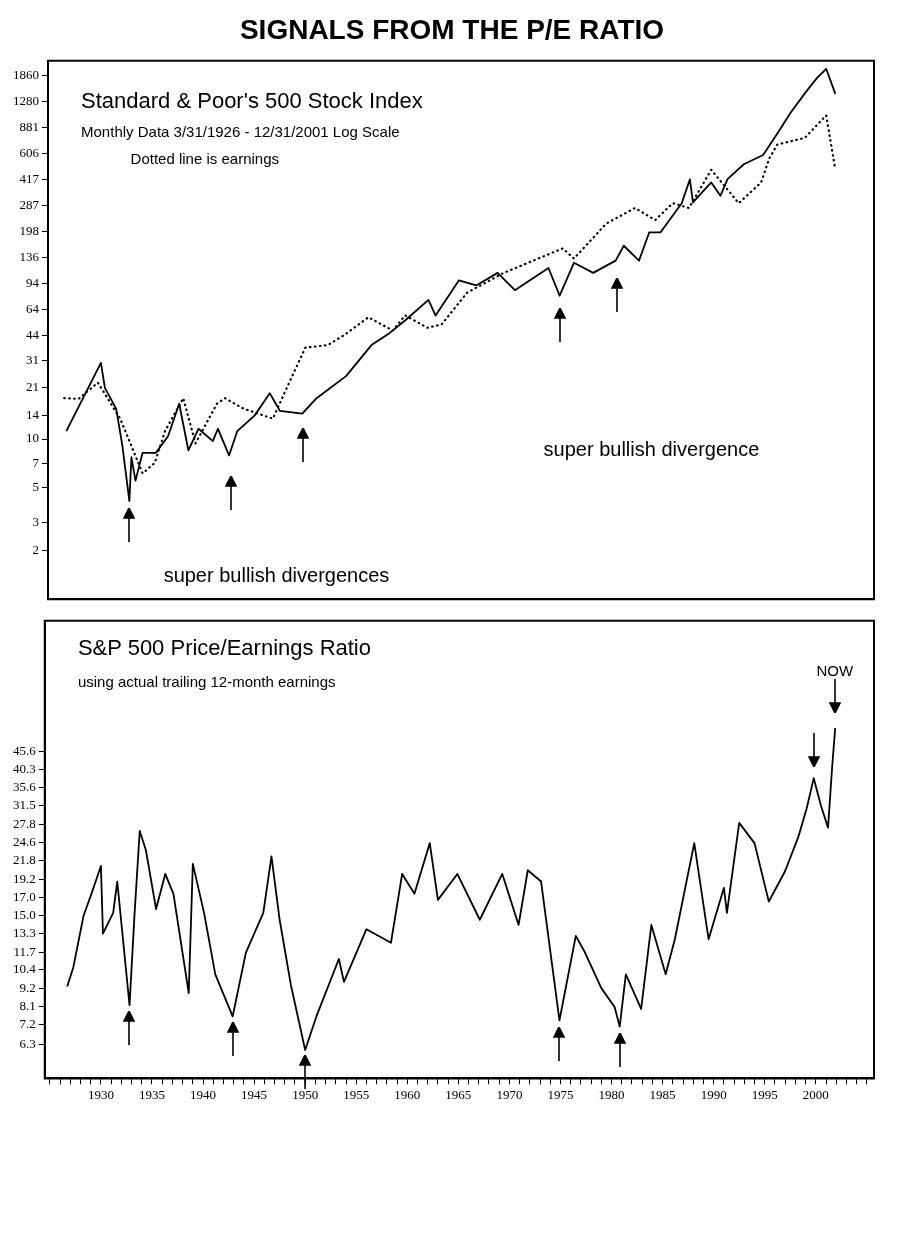 The width and height of the screenshot is (904, 1241). What do you see at coordinates (27, 1023) in the screenshot?
I see `y-tick-label: 7.2` at bounding box center [27, 1023].